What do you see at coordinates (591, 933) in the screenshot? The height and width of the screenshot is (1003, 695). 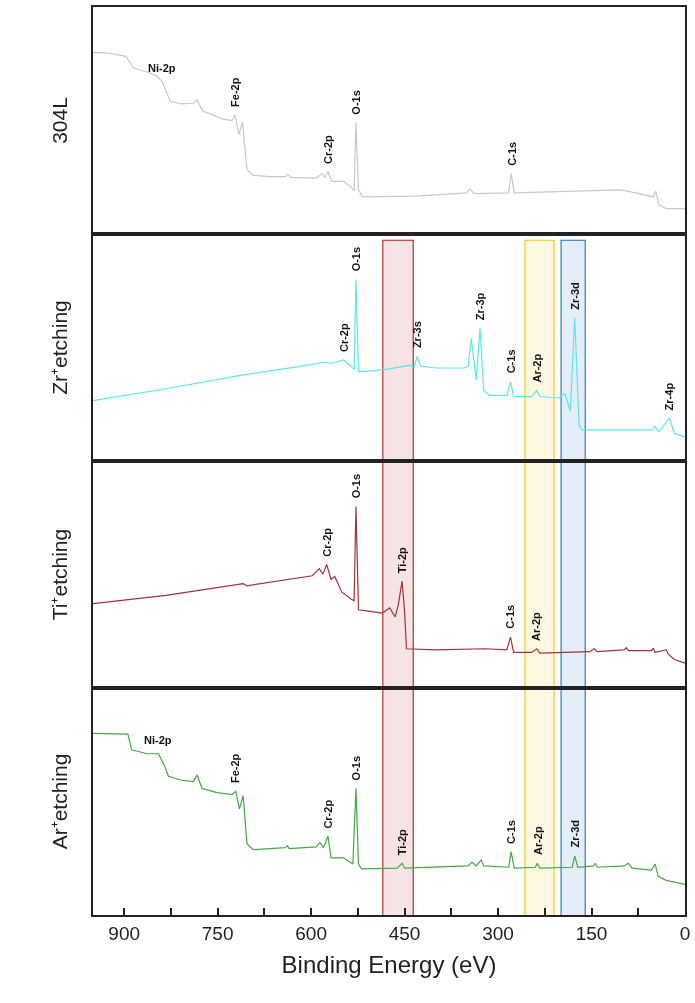 I see `x-tick-label: 150` at bounding box center [591, 933].